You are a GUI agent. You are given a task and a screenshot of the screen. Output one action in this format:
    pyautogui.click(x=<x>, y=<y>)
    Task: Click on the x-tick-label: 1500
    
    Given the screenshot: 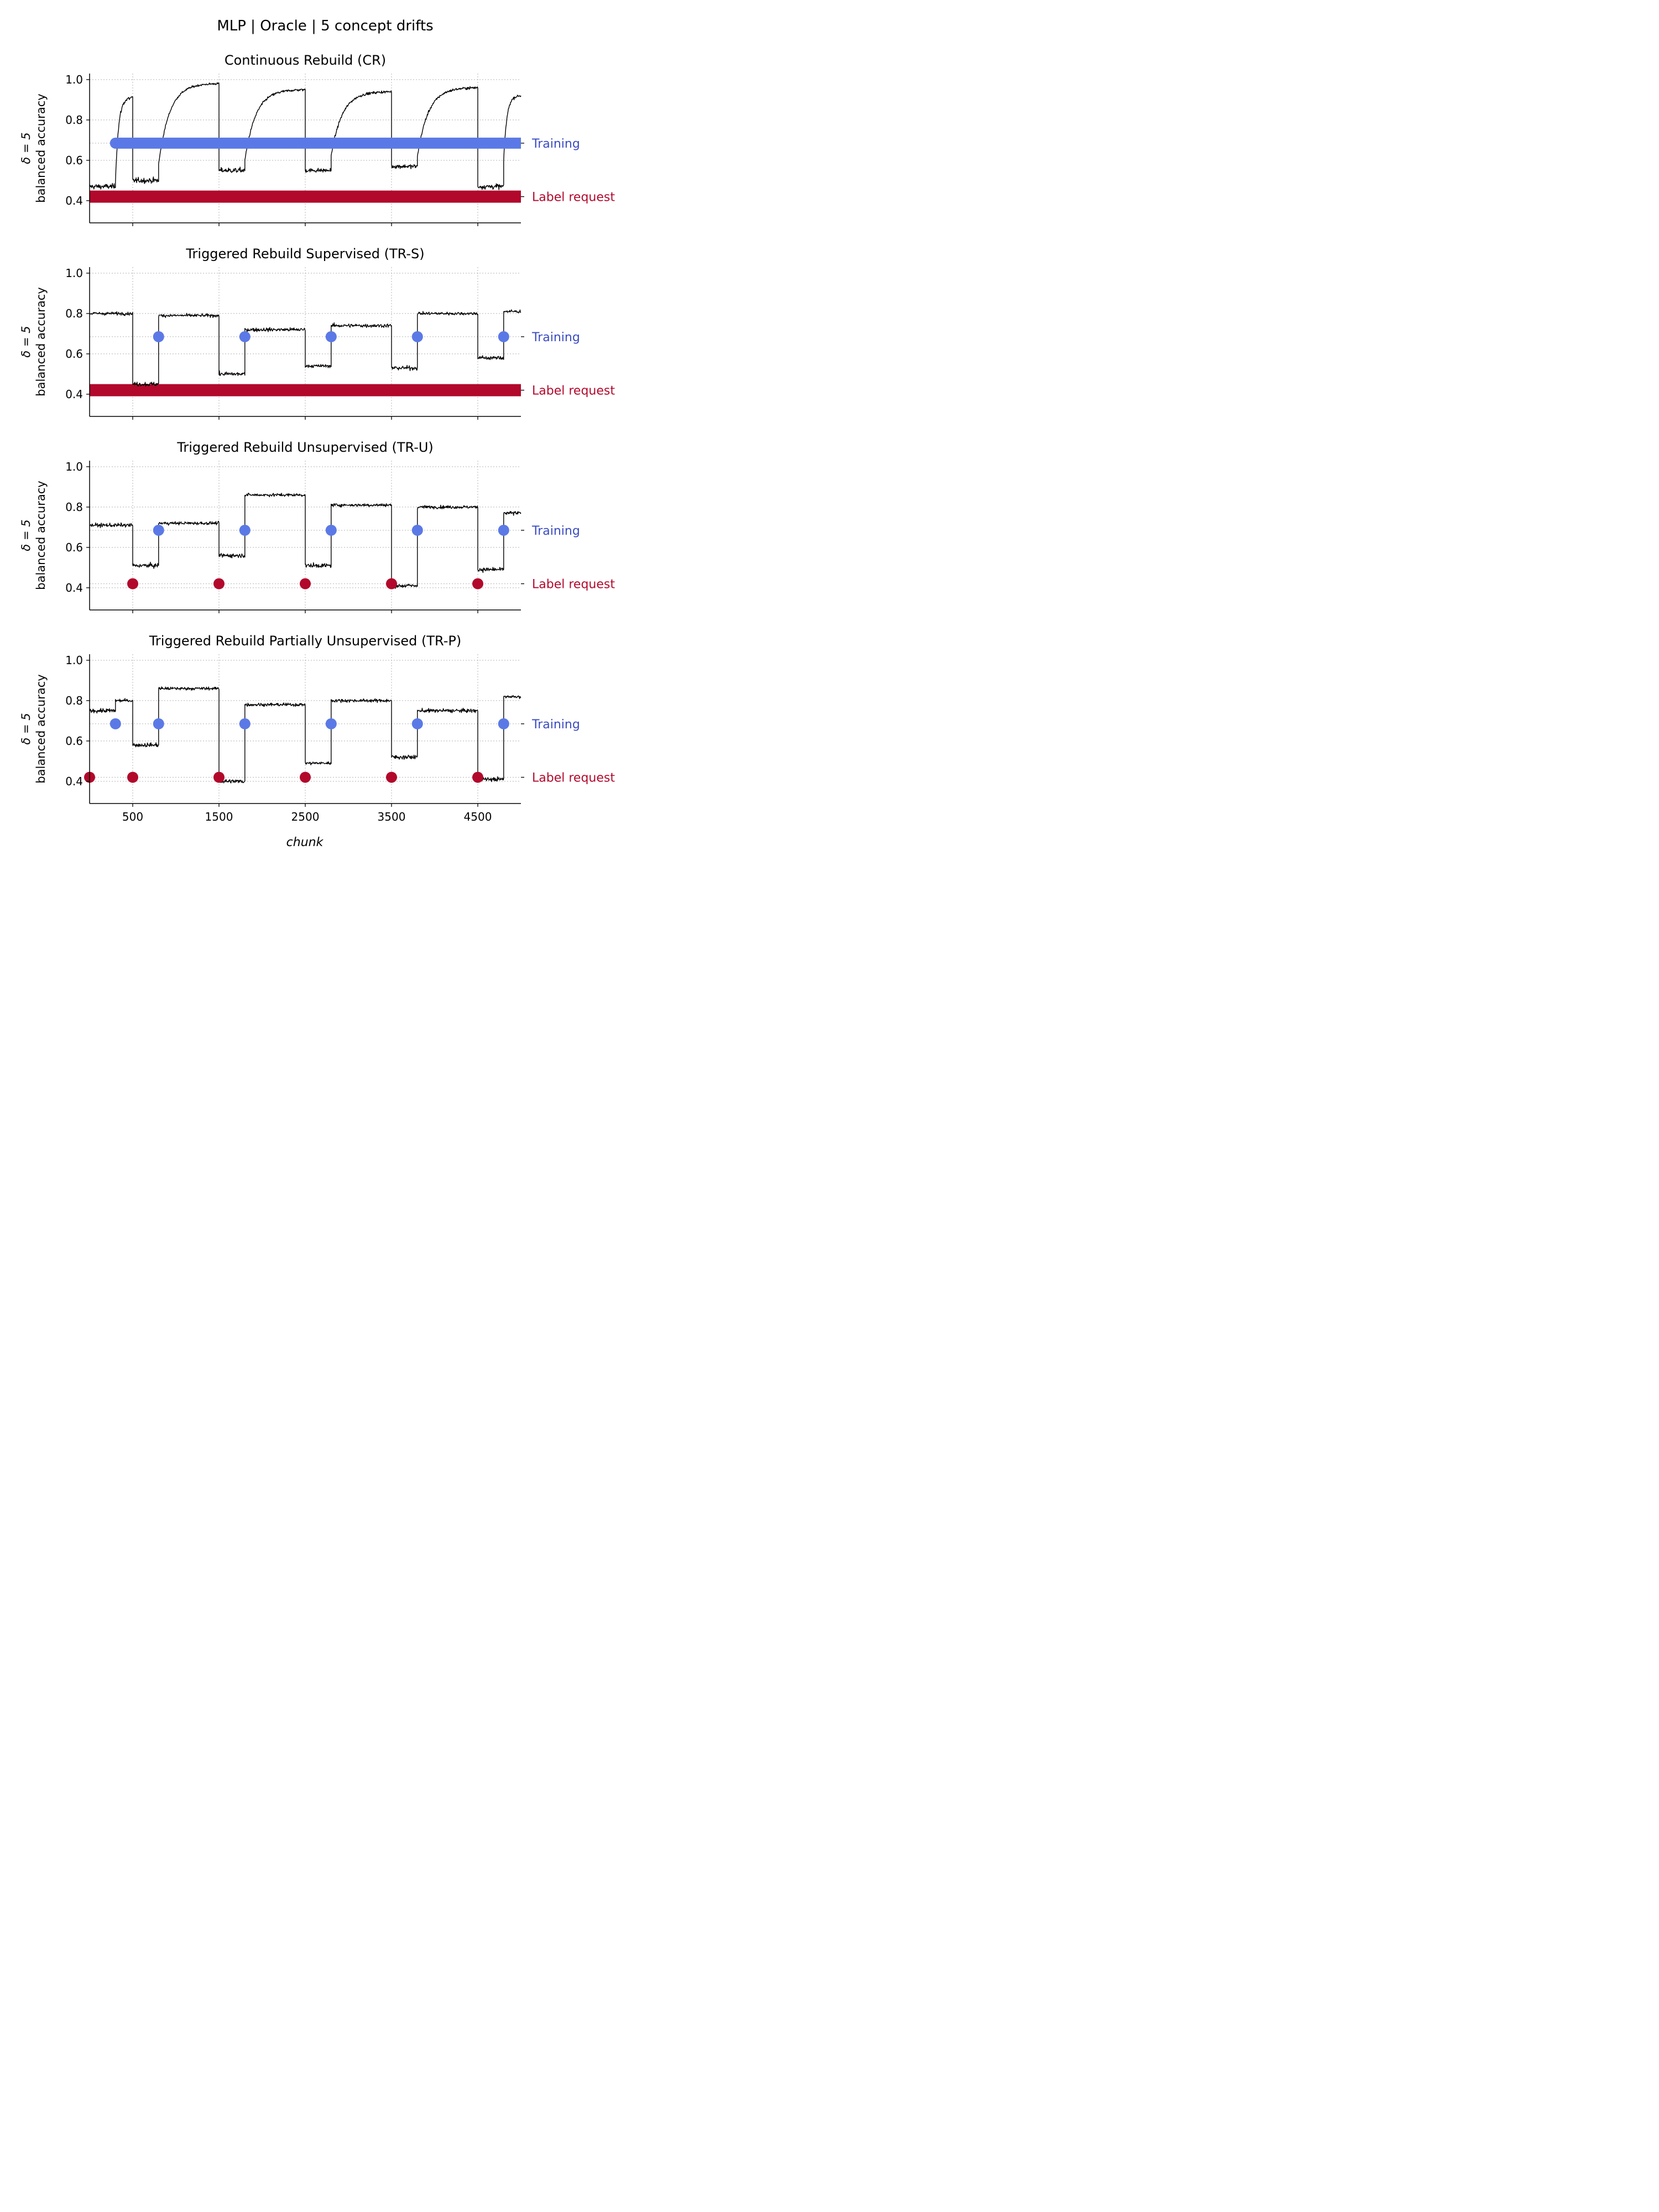 What is the action you would take?
    pyautogui.click(x=219, y=817)
    